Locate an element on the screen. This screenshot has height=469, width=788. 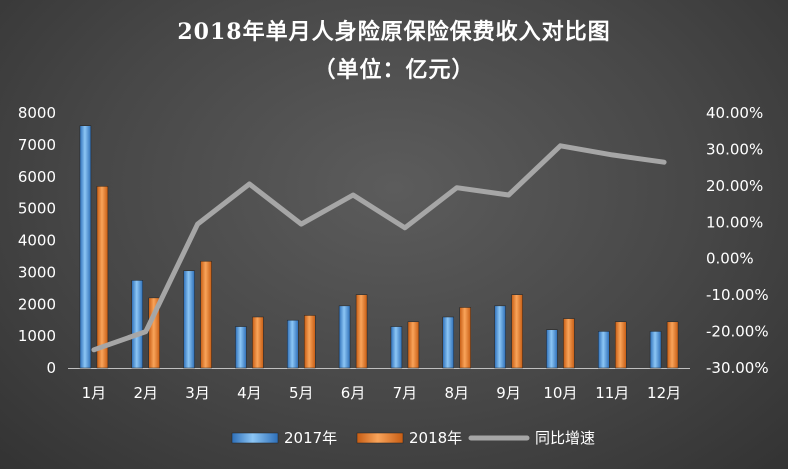
y-left-tick-label: 2000 is located at coordinates (37, 304).